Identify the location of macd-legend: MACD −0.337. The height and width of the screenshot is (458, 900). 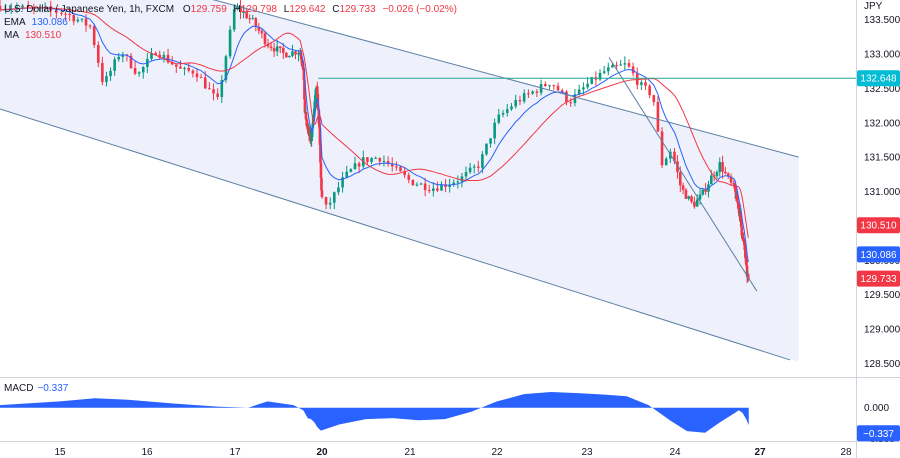
(36, 388).